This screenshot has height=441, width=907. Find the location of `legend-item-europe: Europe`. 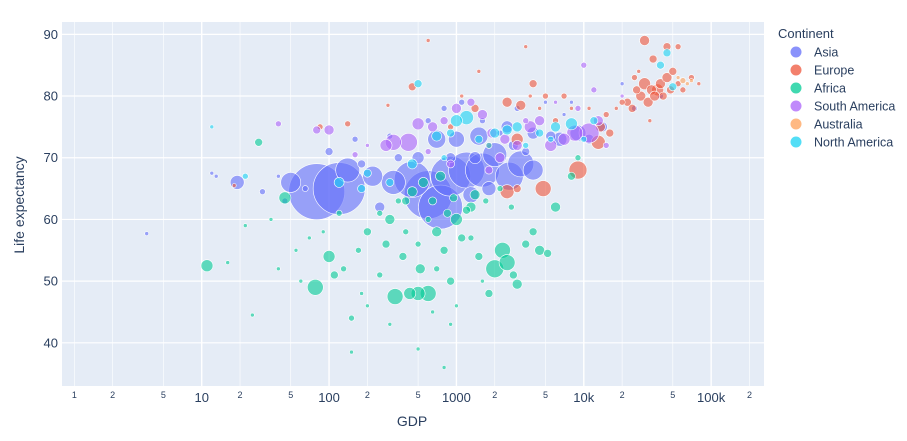

legend-item-europe: Europe is located at coordinates (822, 71).